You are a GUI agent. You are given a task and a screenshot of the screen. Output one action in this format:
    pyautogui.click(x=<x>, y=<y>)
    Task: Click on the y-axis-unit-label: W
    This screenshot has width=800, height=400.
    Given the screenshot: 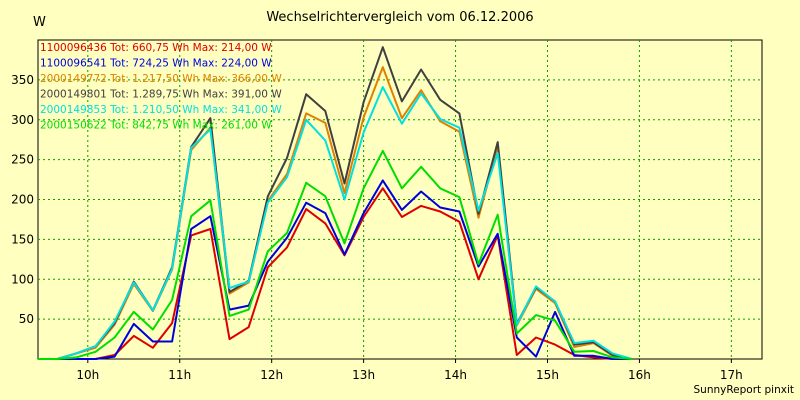 What is the action you would take?
    pyautogui.click(x=39, y=22)
    